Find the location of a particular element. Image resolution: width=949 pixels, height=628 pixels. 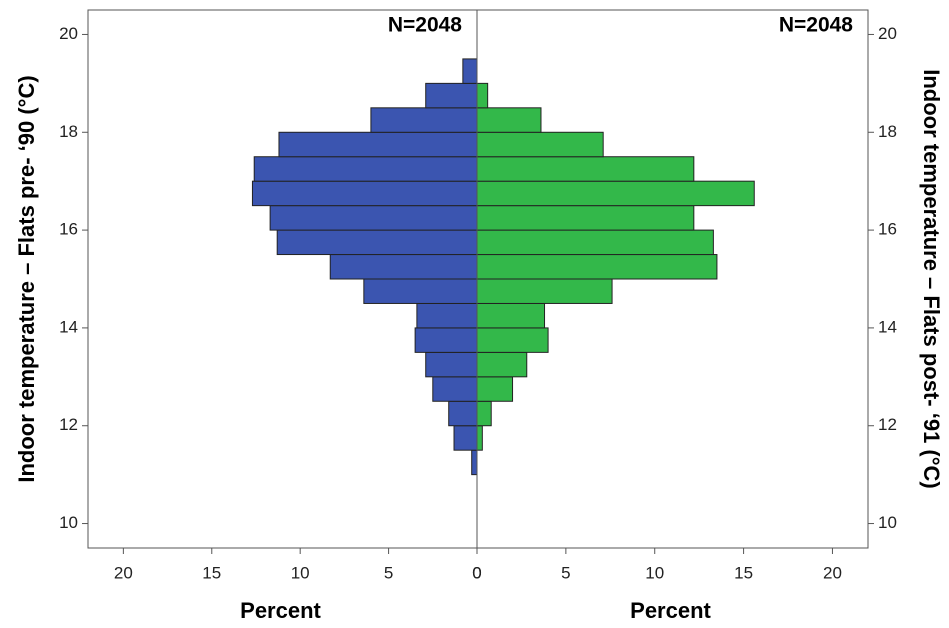

y2-tick-label: 10 is located at coordinates (887, 522).